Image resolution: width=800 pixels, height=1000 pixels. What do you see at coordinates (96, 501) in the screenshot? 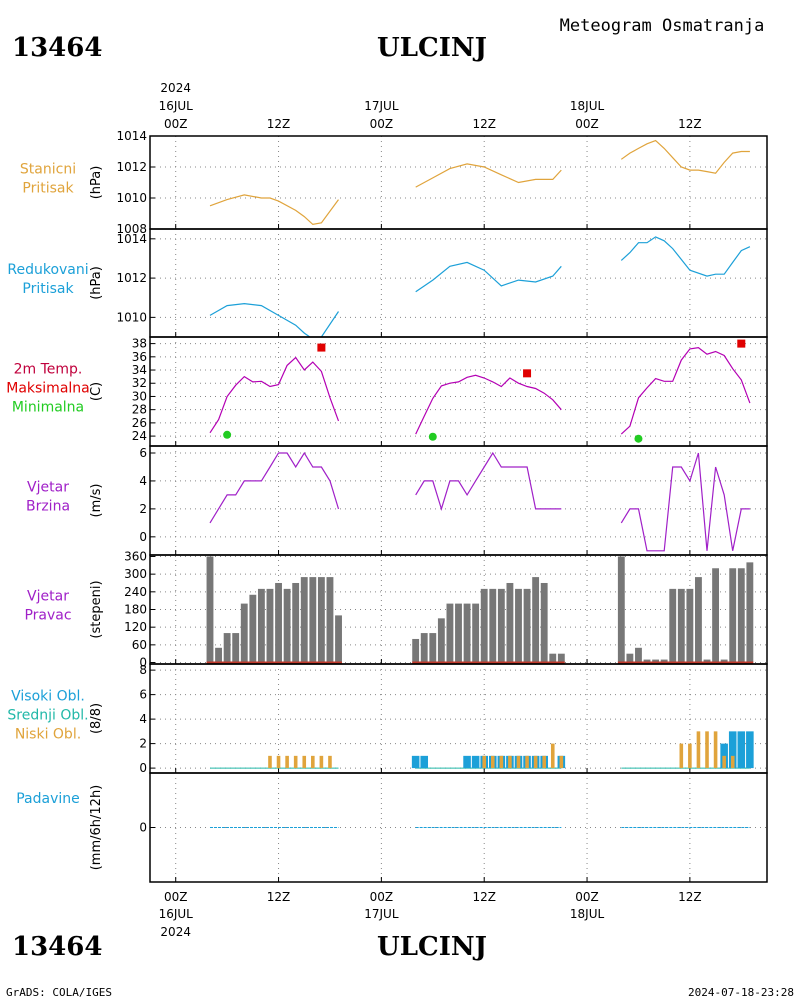
I see `y-axis-label: (m/s)` at bounding box center [96, 501].